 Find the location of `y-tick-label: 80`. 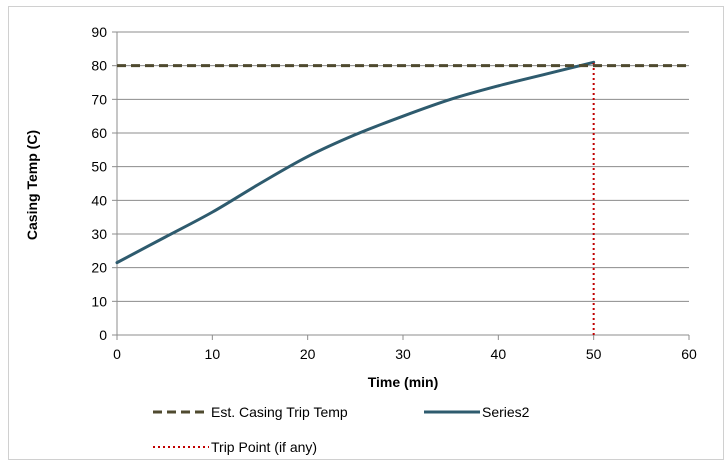

y-tick-label: 80 is located at coordinates (99, 66).